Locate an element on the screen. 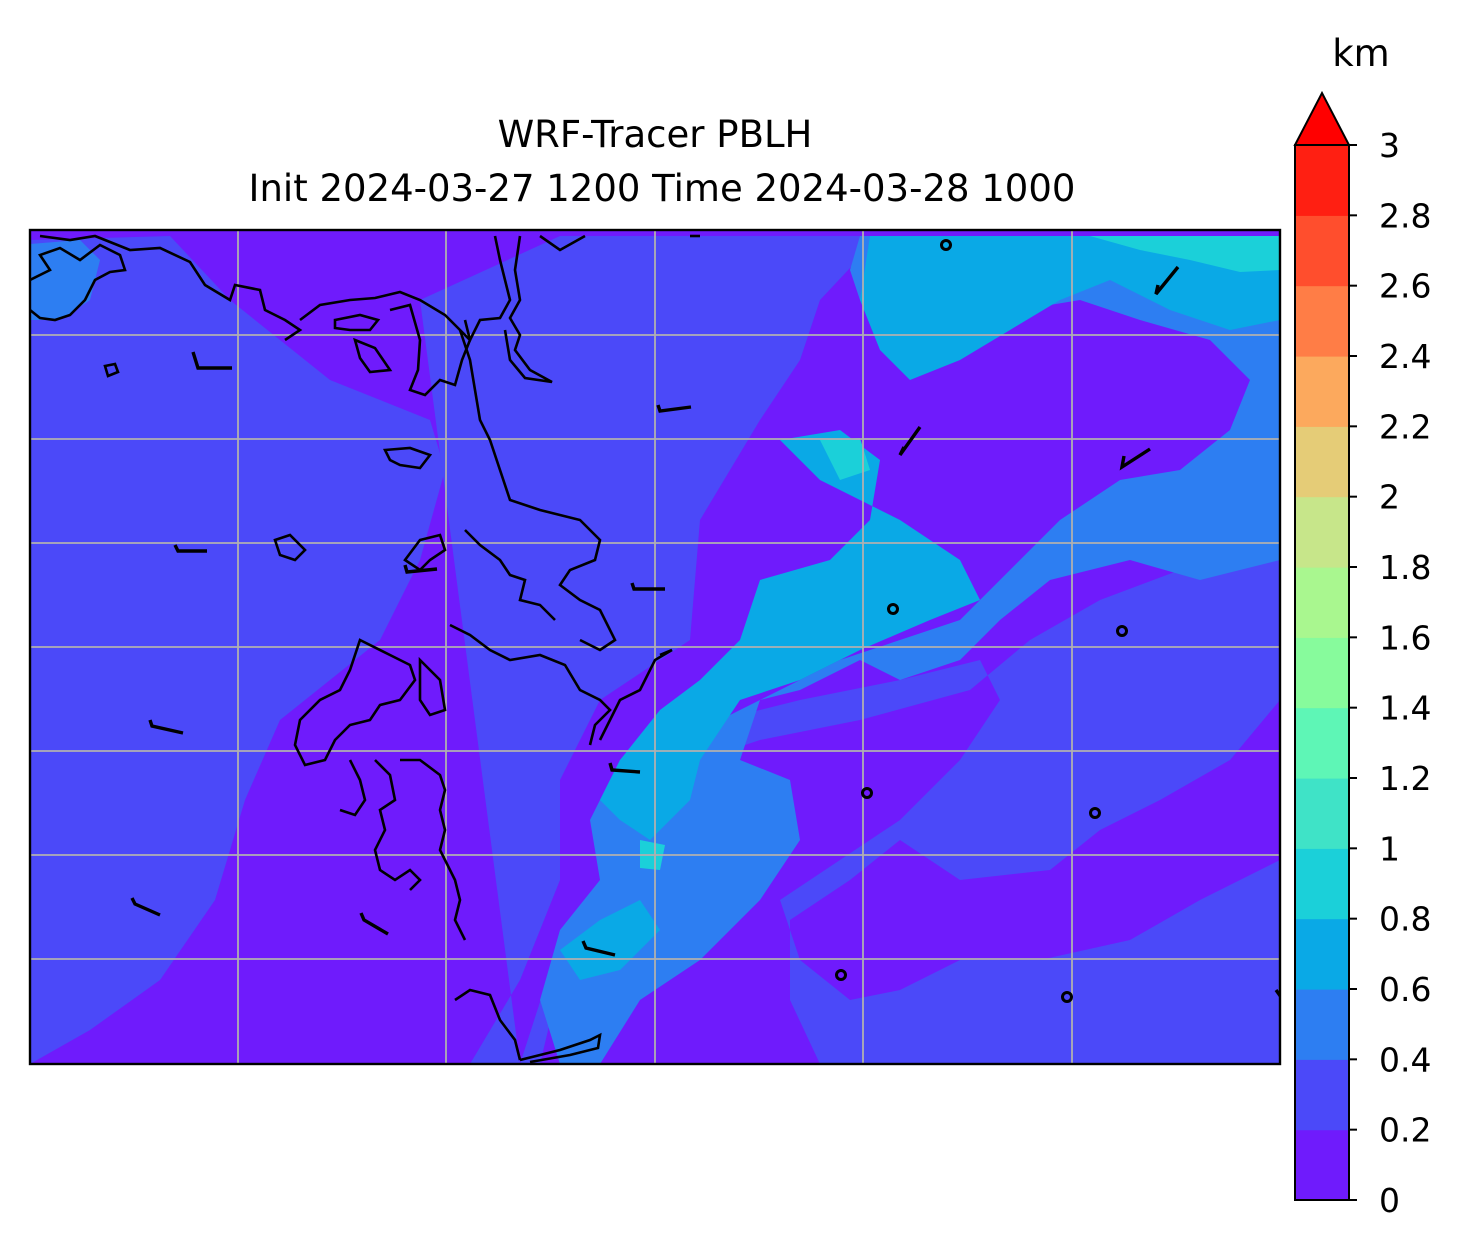  colorbar-tick-label: 0.8 is located at coordinates (1405, 919).